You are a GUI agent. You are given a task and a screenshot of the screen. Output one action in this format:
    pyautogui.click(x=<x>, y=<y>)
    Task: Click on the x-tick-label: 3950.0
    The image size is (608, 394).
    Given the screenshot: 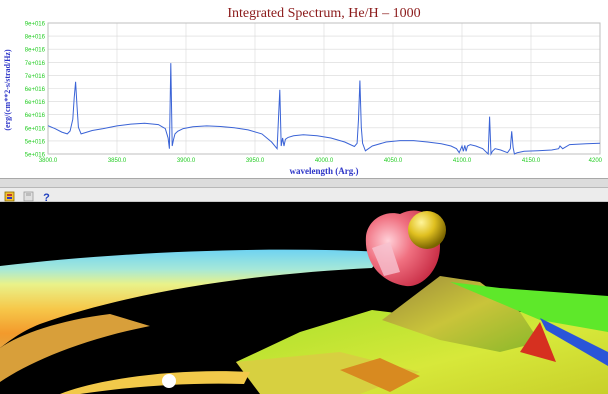 What is the action you would take?
    pyautogui.click(x=255, y=161)
    